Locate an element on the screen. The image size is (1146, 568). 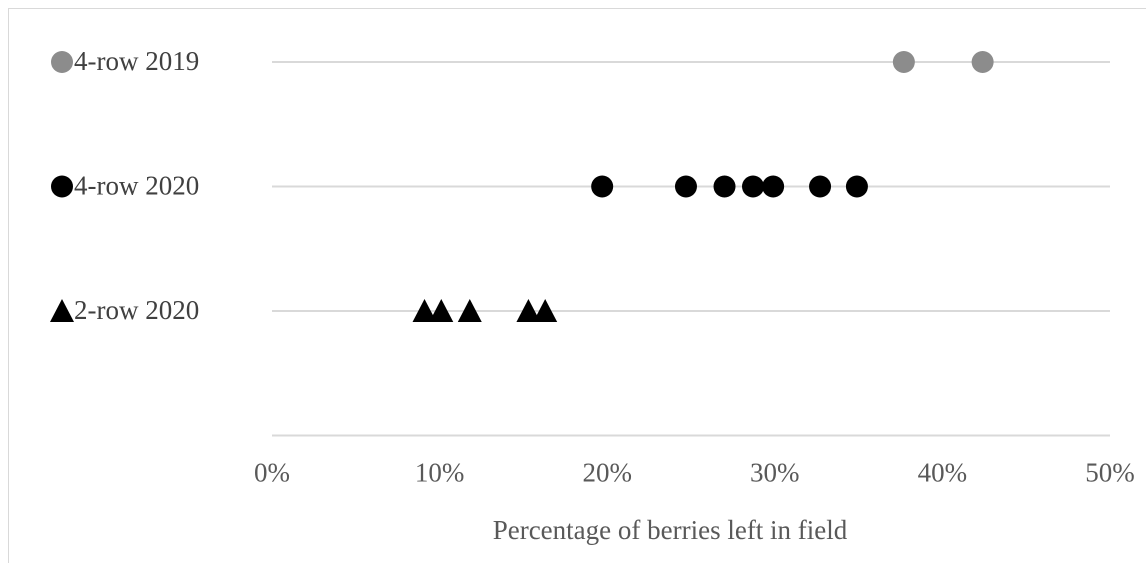
x-tick-label: 30% is located at coordinates (775, 473).